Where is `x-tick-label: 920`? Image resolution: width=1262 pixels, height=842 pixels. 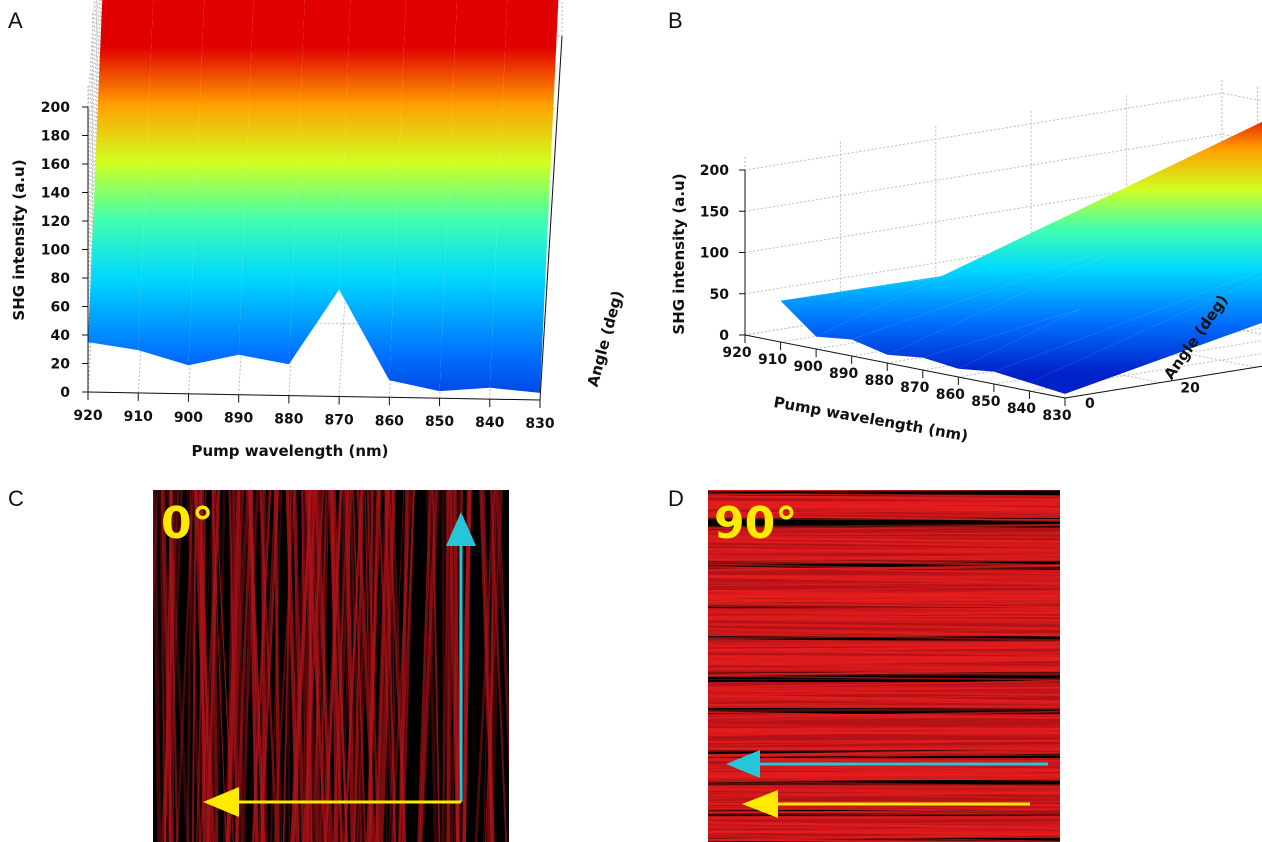 x-tick-label: 920 is located at coordinates (87, 416).